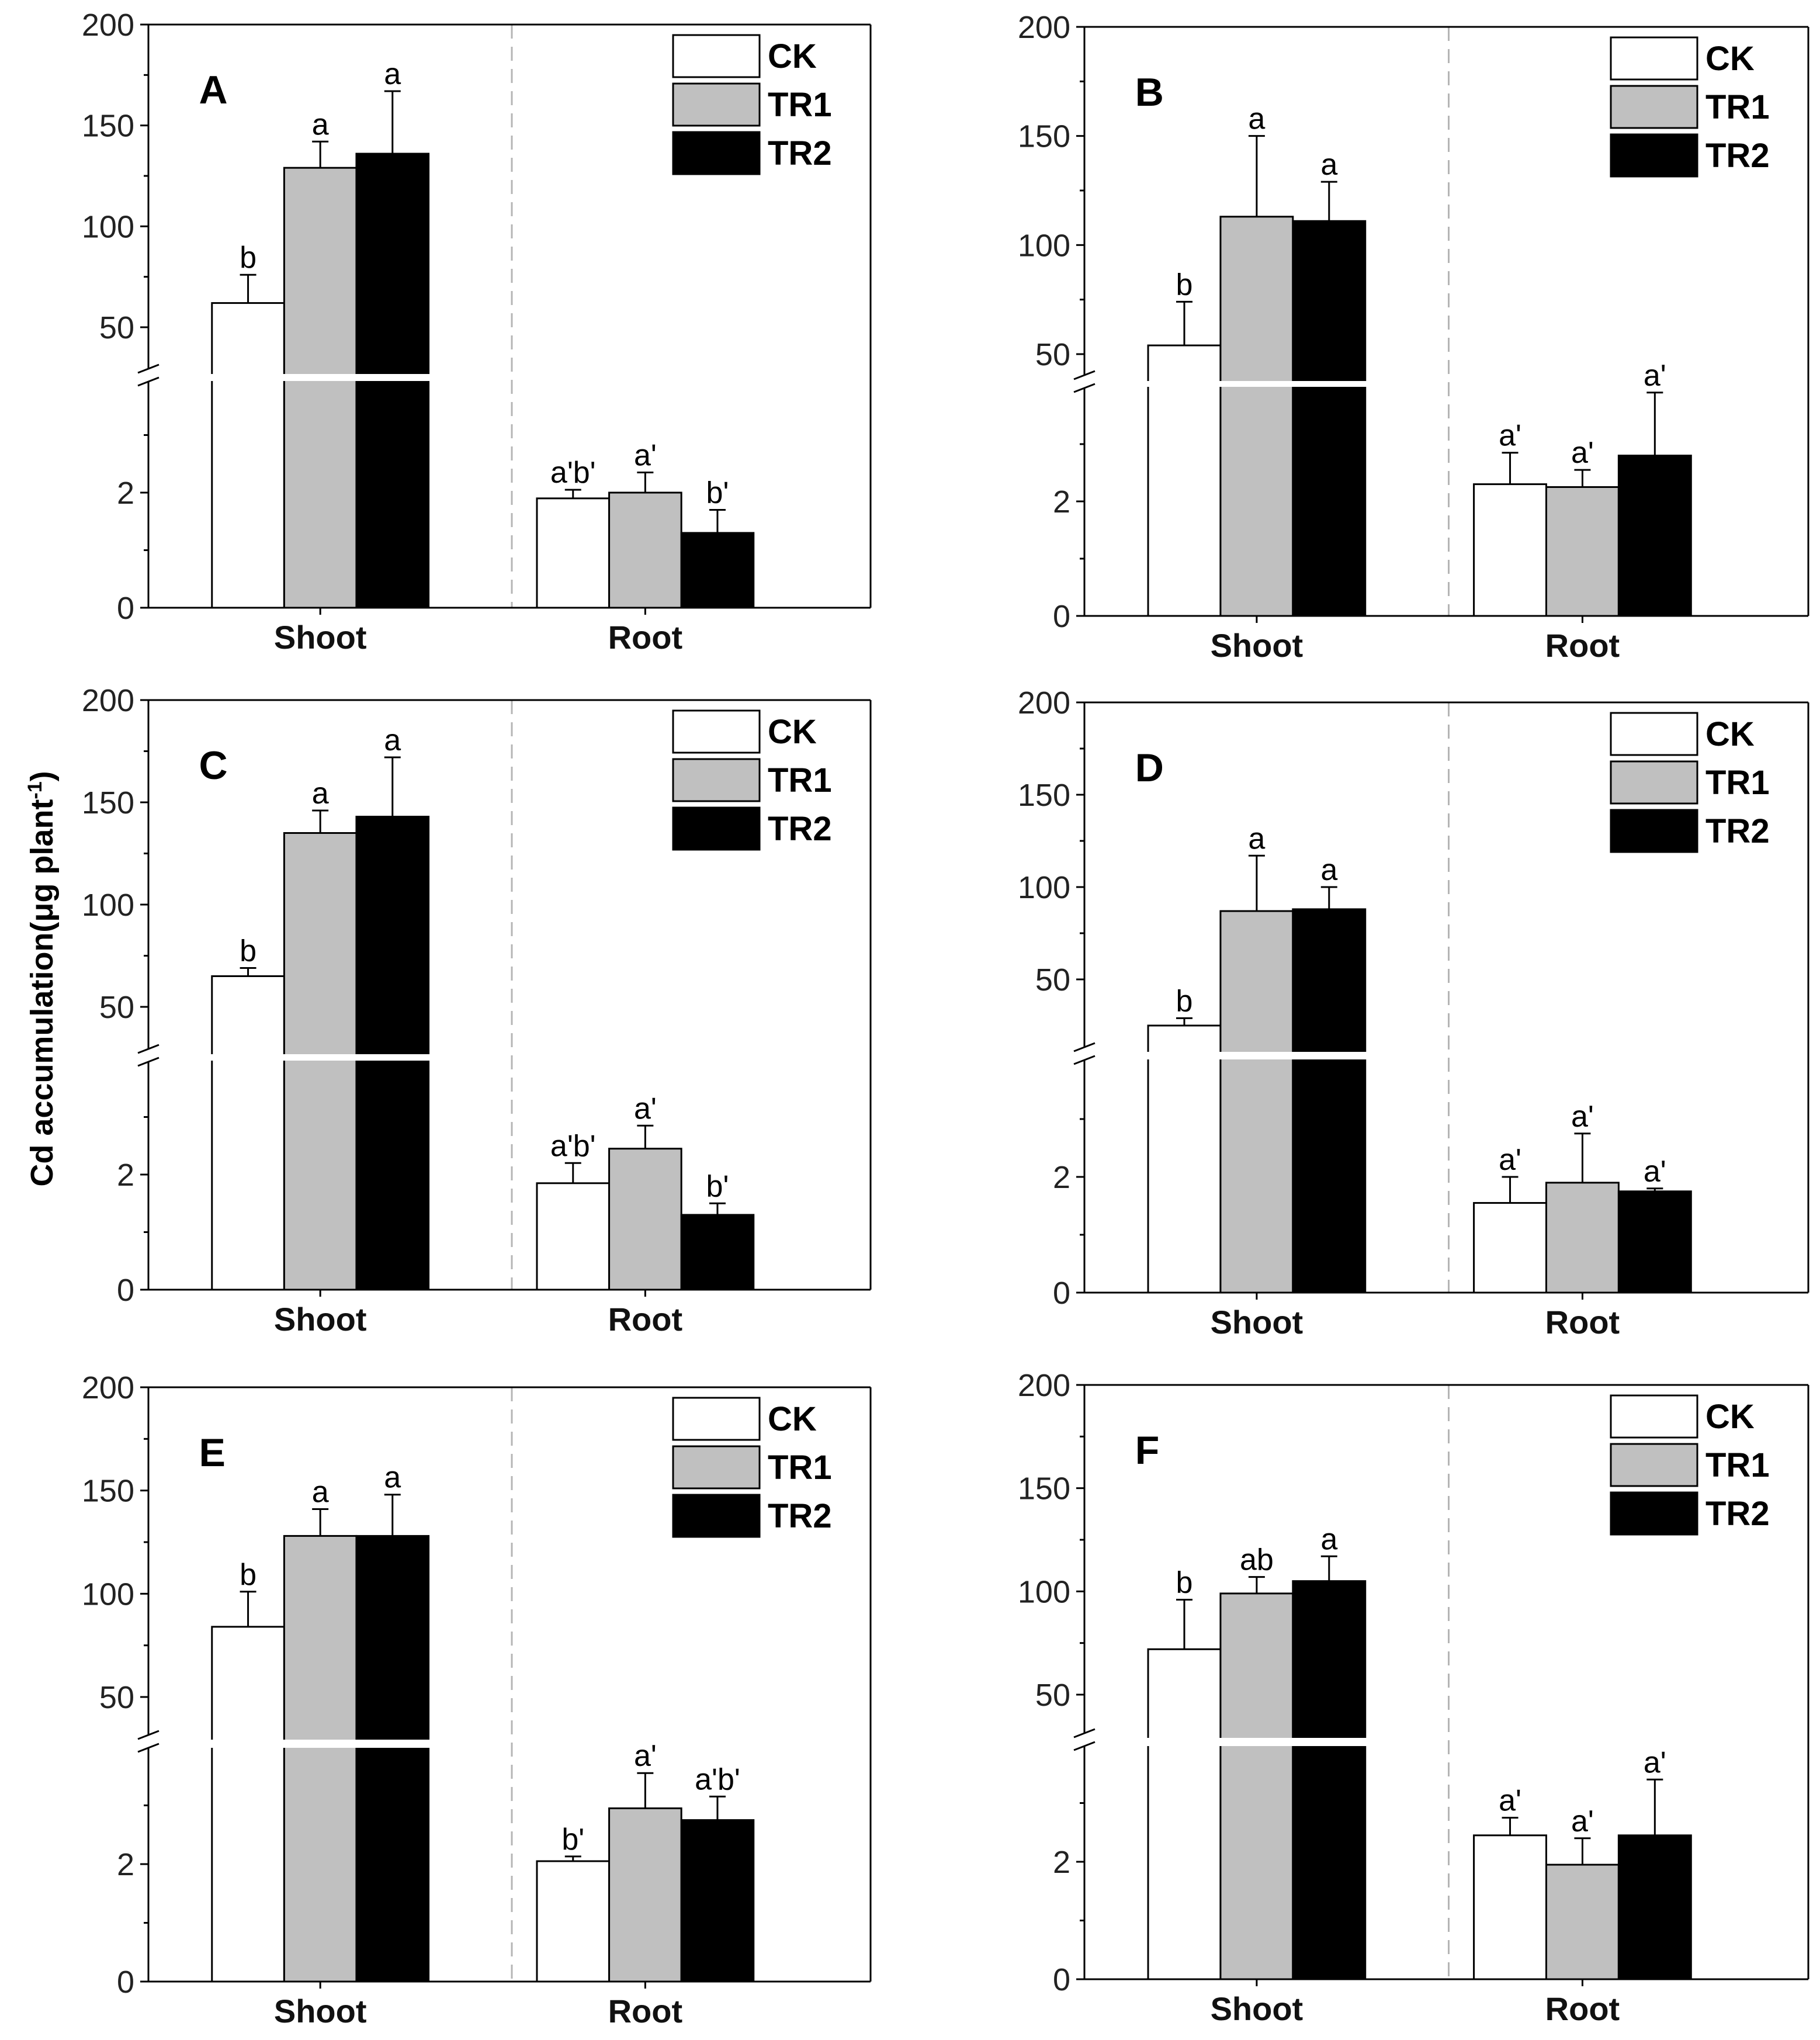 The height and width of the screenshot is (2040, 1820). Describe the element at coordinates (1184, 1582) in the screenshot. I see `bar-shoot-ck-significance-label: b` at that location.